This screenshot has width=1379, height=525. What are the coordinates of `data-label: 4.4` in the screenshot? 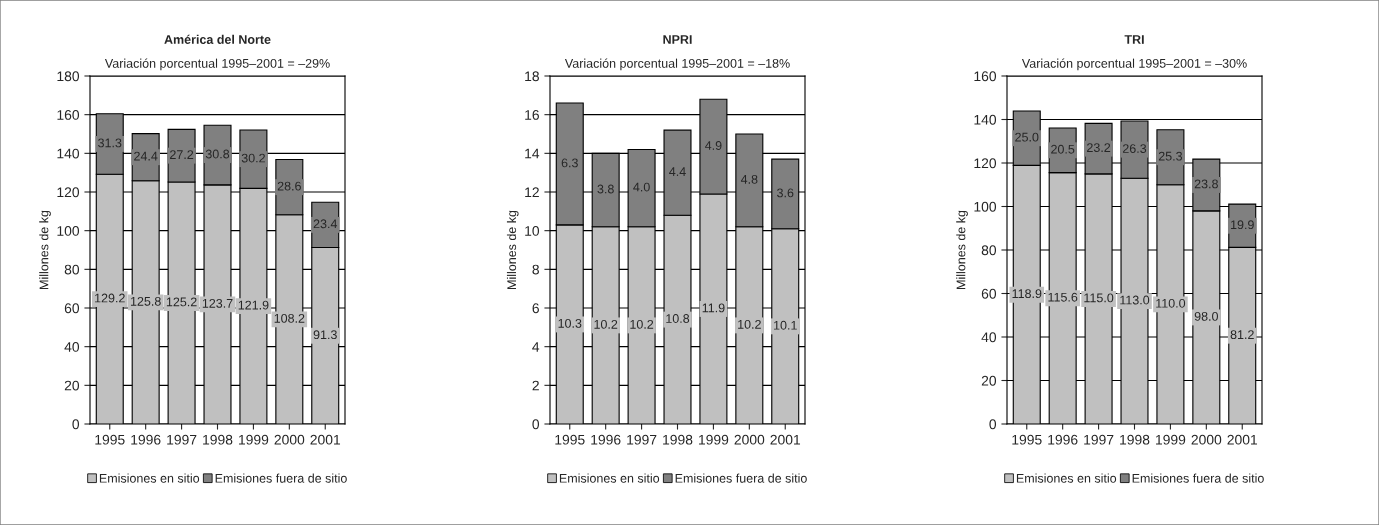 It's located at (677, 171).